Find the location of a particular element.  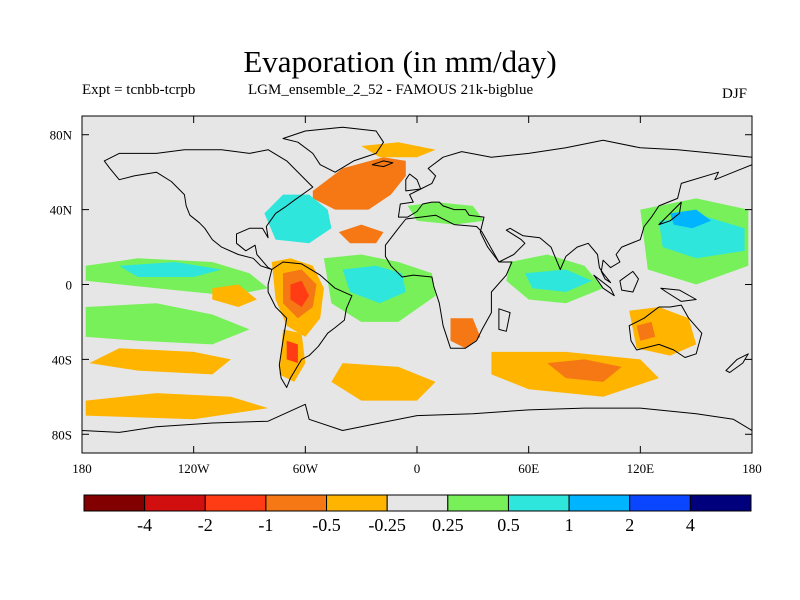

x-tick-label-0: 180 is located at coordinates (82, 468).